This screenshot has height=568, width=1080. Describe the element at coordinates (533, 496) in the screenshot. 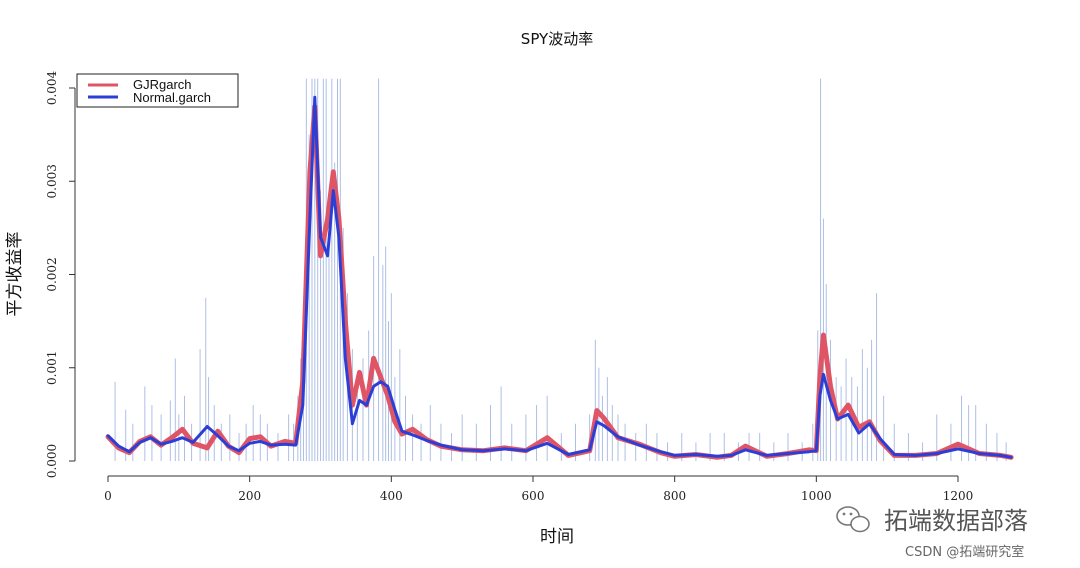

I see `x-tick-label: 600` at that location.